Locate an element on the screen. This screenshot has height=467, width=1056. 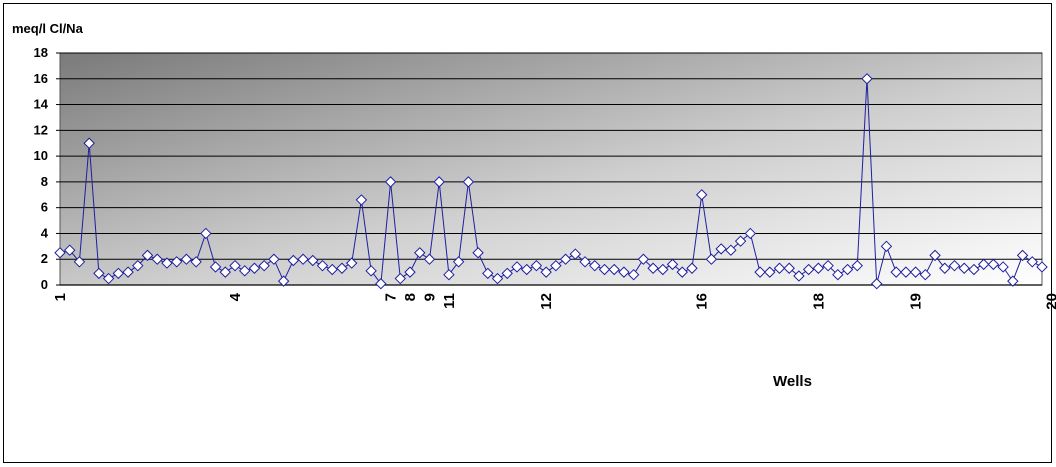
y-tick-label: 14 is located at coordinates (41, 104).